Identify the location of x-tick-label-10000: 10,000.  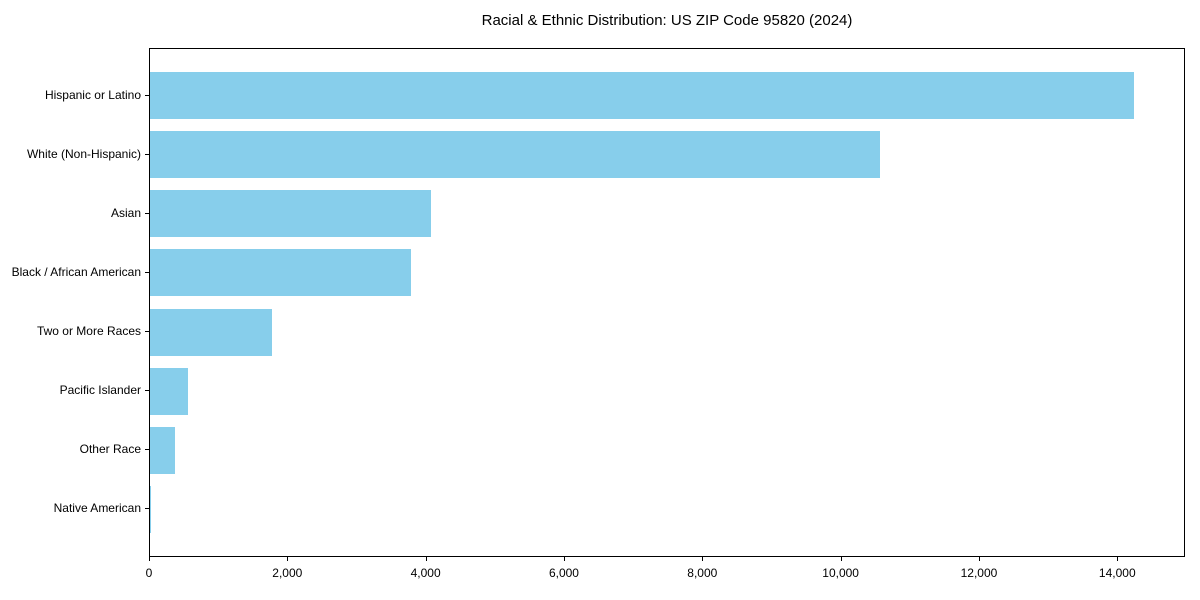
(840, 573).